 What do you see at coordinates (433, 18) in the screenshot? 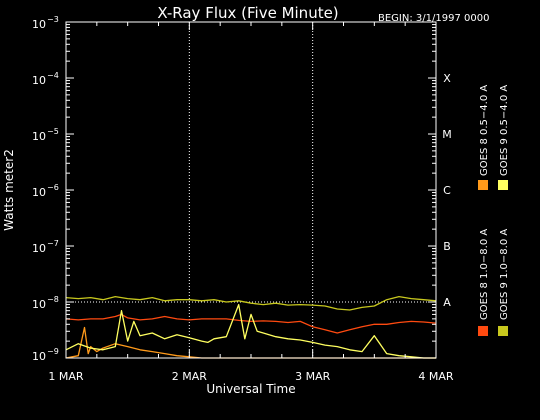
I see `begin-date-label: BEGIN: 3/1/1997 0000` at bounding box center [433, 18].